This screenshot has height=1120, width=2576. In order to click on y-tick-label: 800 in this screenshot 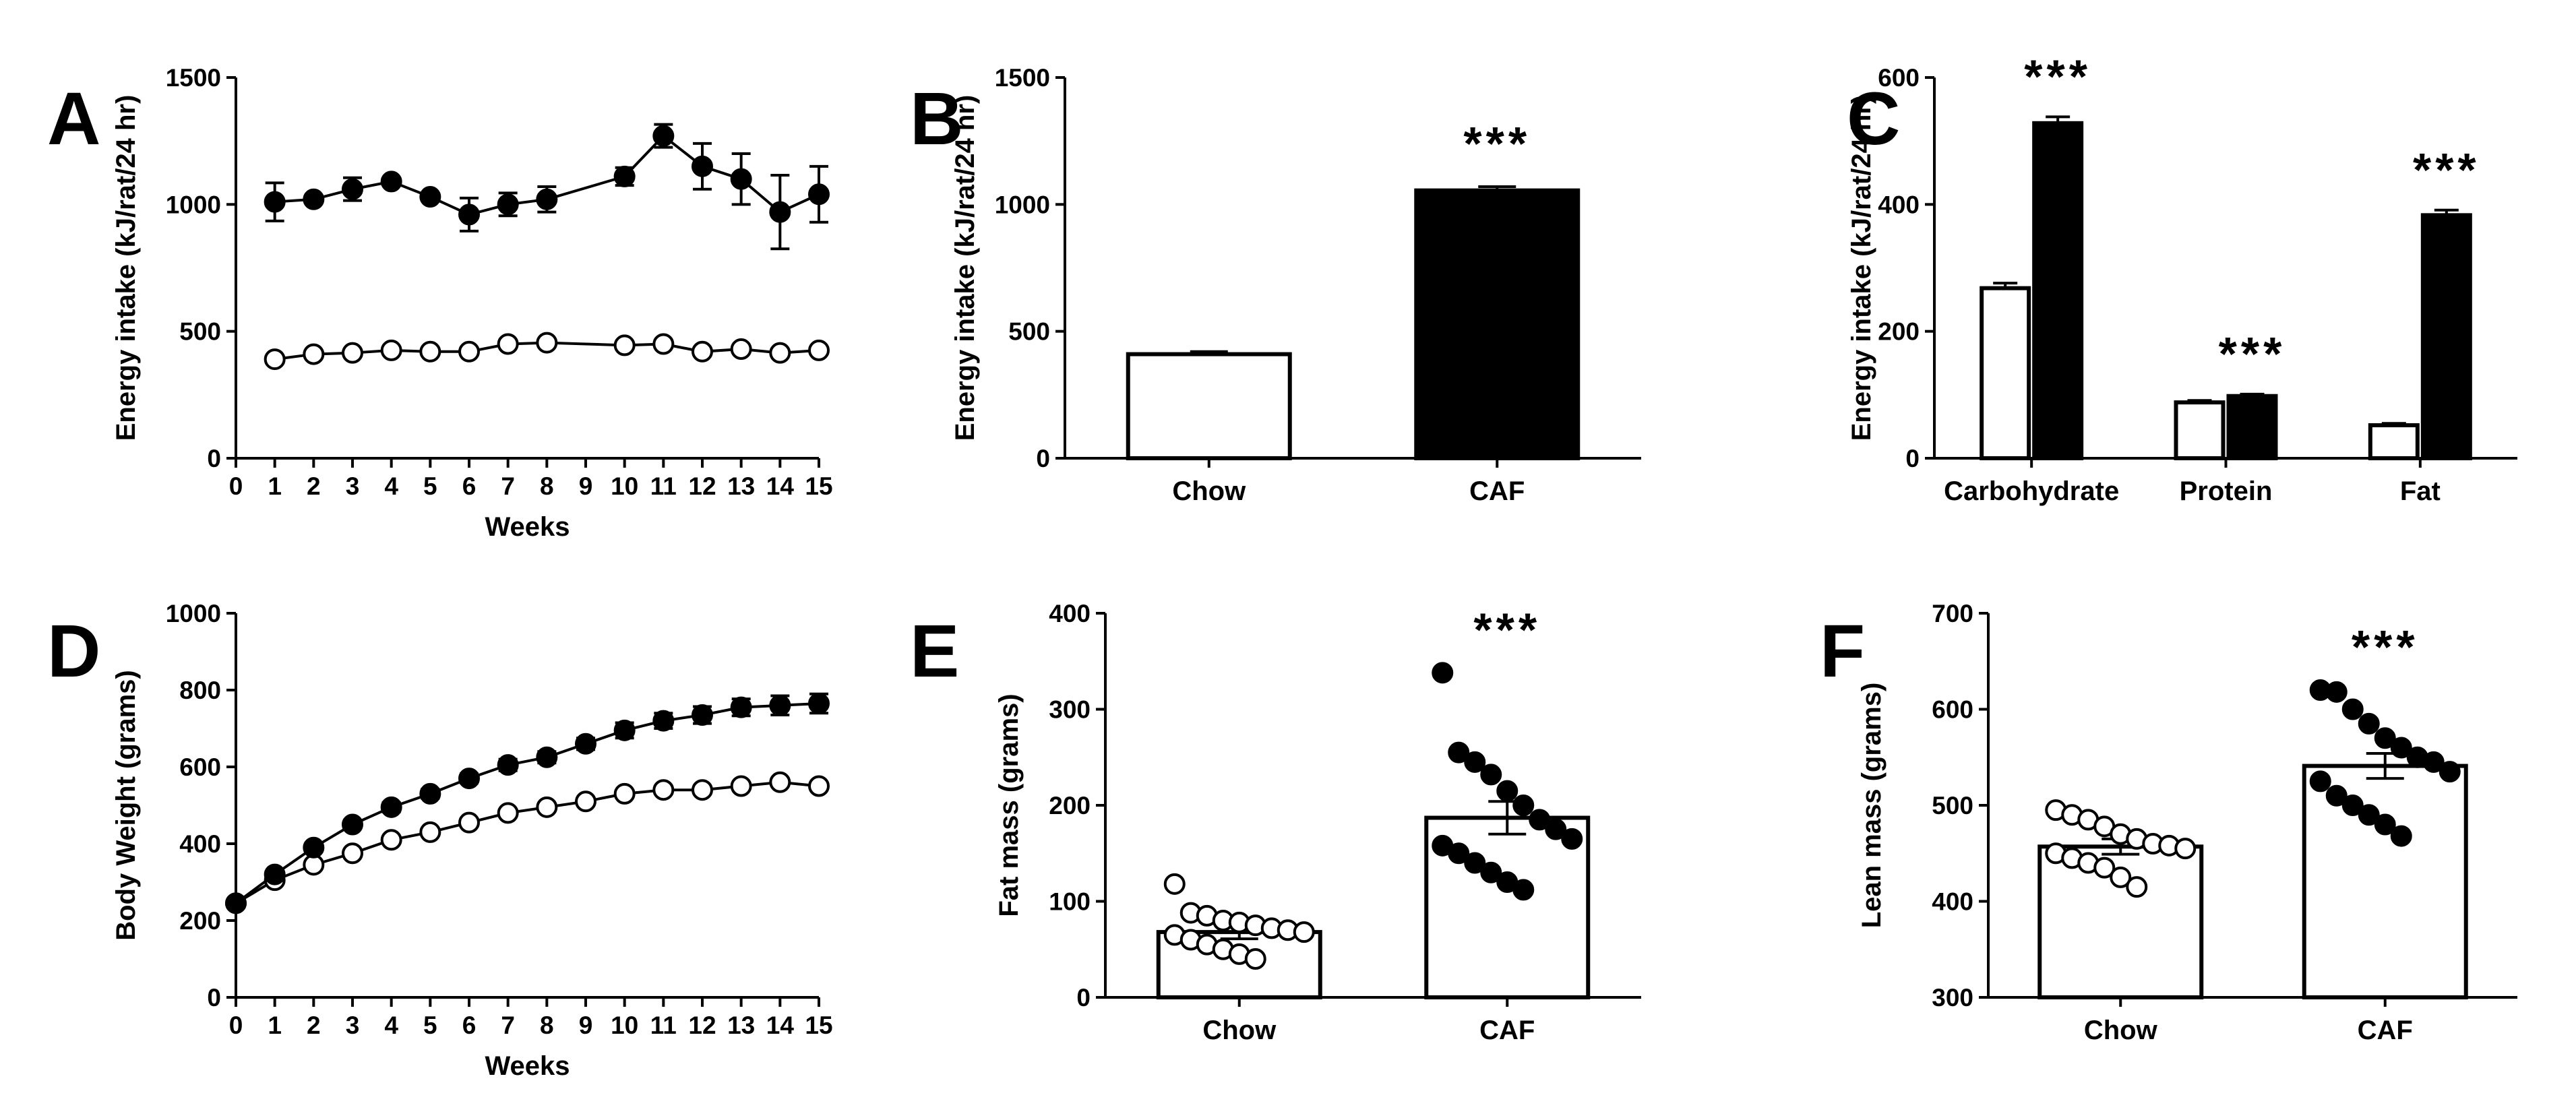, I will do `click(200, 690)`.